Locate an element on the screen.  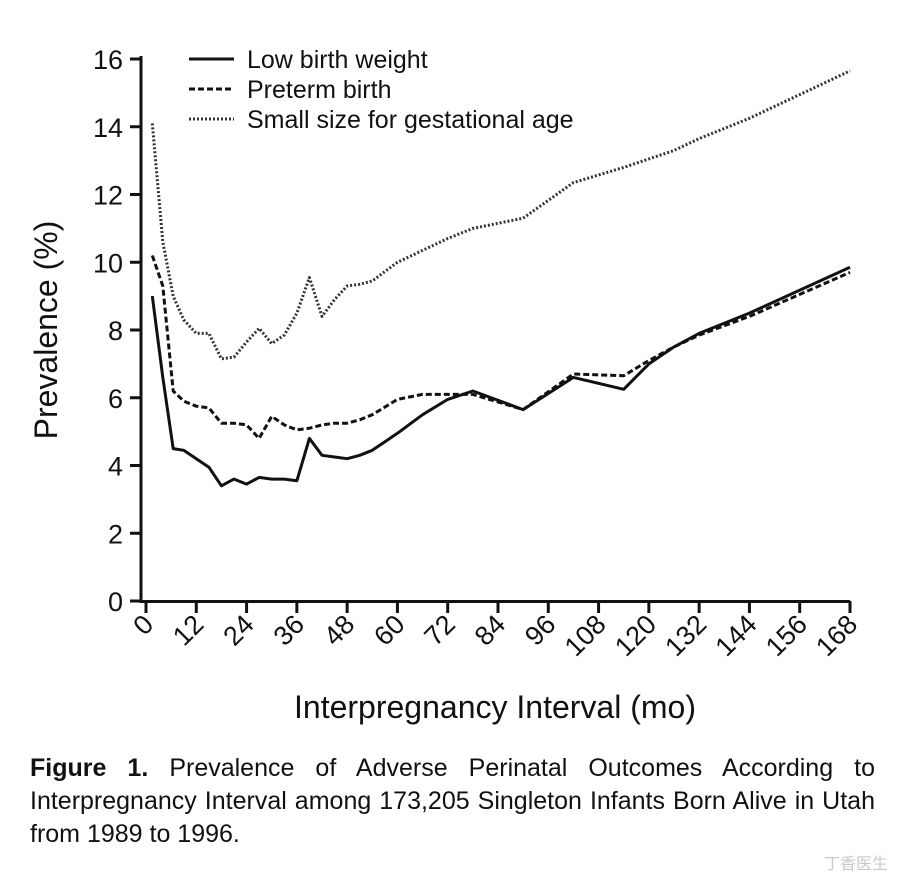
x-tick-label: 144 is located at coordinates (736, 635).